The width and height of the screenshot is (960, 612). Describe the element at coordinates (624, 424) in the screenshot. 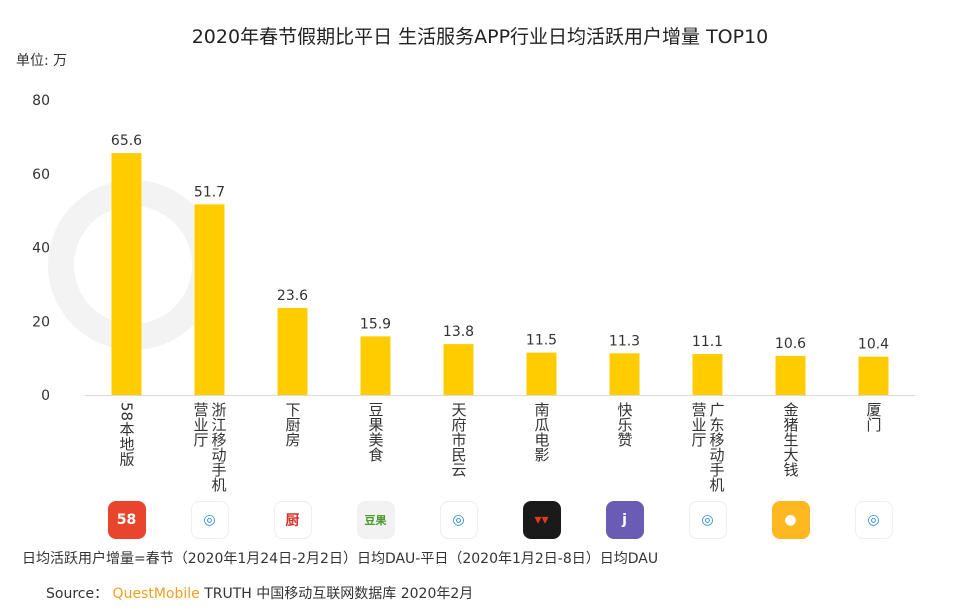

I see `x-tick-label: 快乐赞` at that location.